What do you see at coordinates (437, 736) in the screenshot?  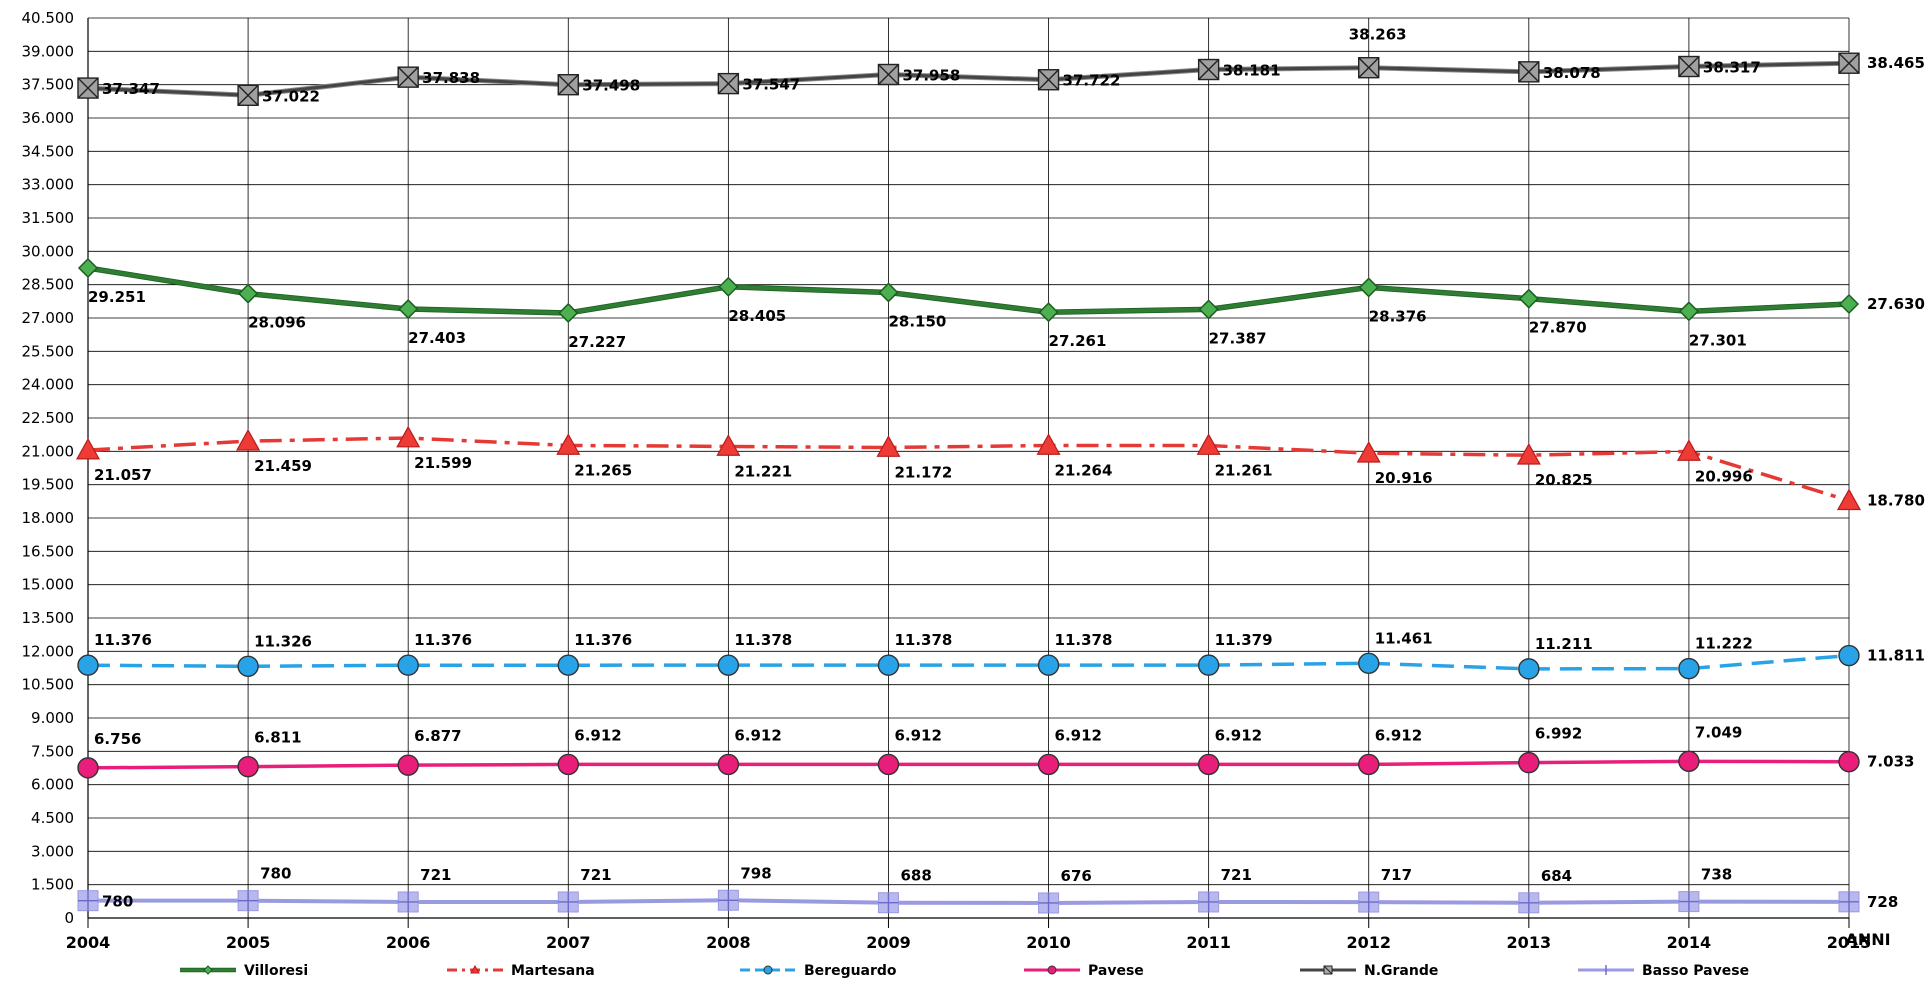 I see `data-label: 6.877` at bounding box center [437, 736].